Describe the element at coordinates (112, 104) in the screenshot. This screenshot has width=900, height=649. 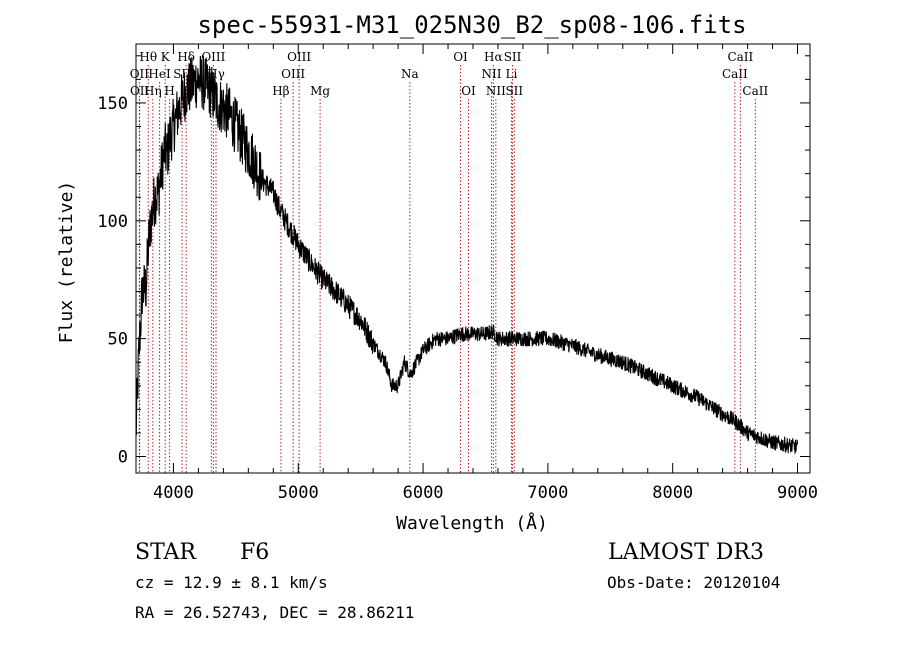
I see `y-tick-label: 150` at that location.